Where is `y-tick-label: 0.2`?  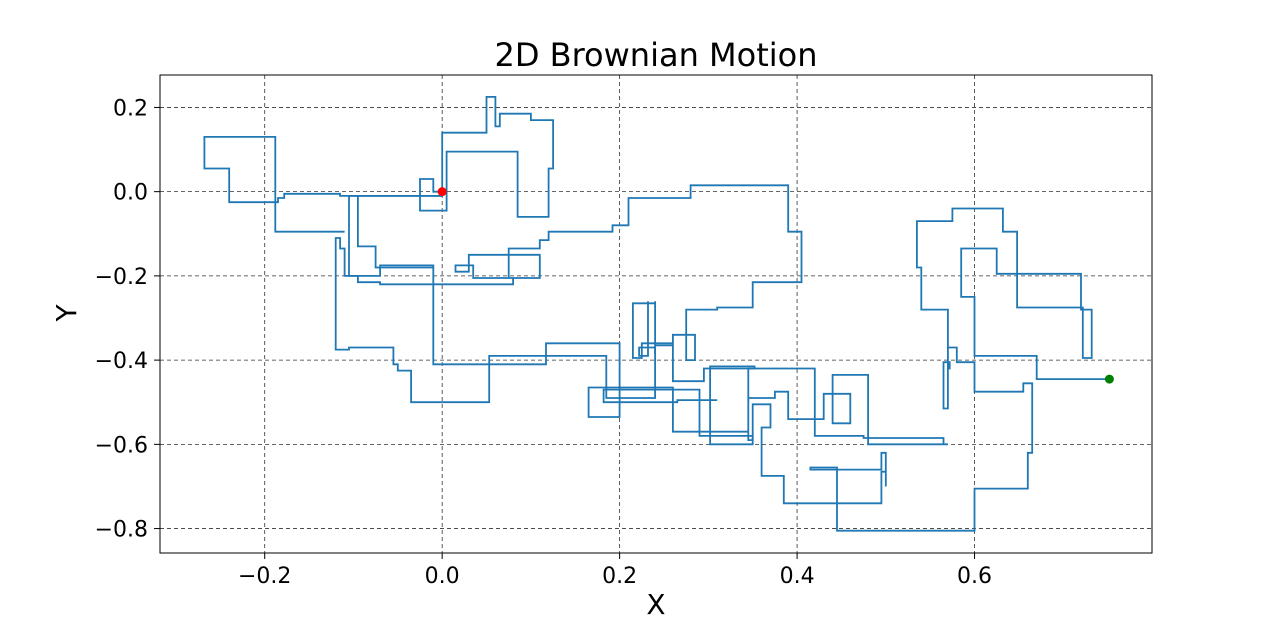
y-tick-label: 0.2 is located at coordinates (130, 108).